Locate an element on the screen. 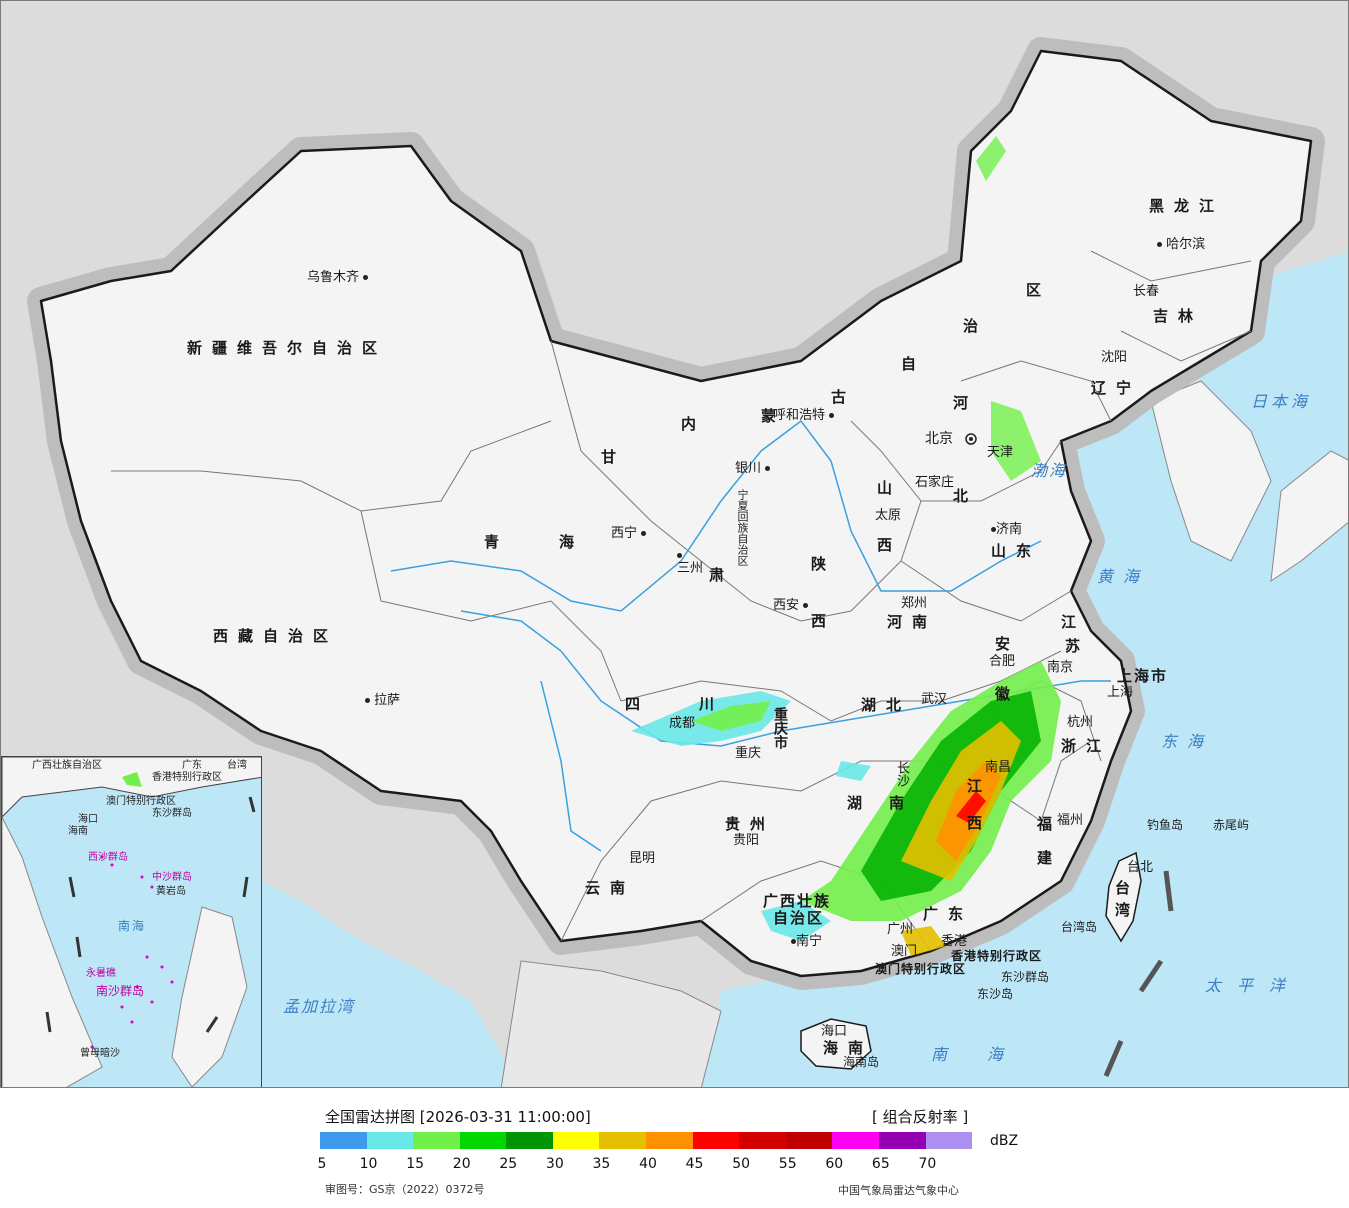 The width and height of the screenshot is (1349, 1208). city-taiyuan-label: 太原 is located at coordinates (888, 515).